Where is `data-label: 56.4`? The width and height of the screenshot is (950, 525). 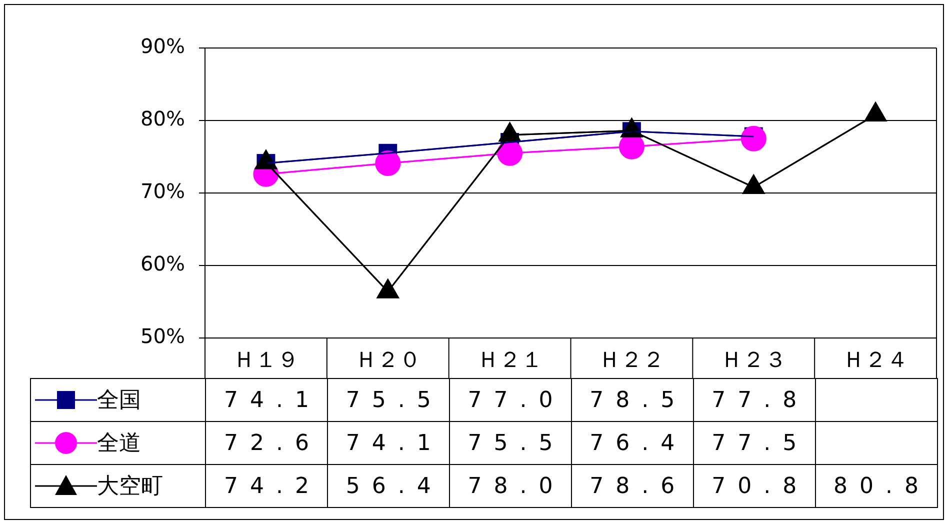
data-label: 56.4 is located at coordinates (388, 486).